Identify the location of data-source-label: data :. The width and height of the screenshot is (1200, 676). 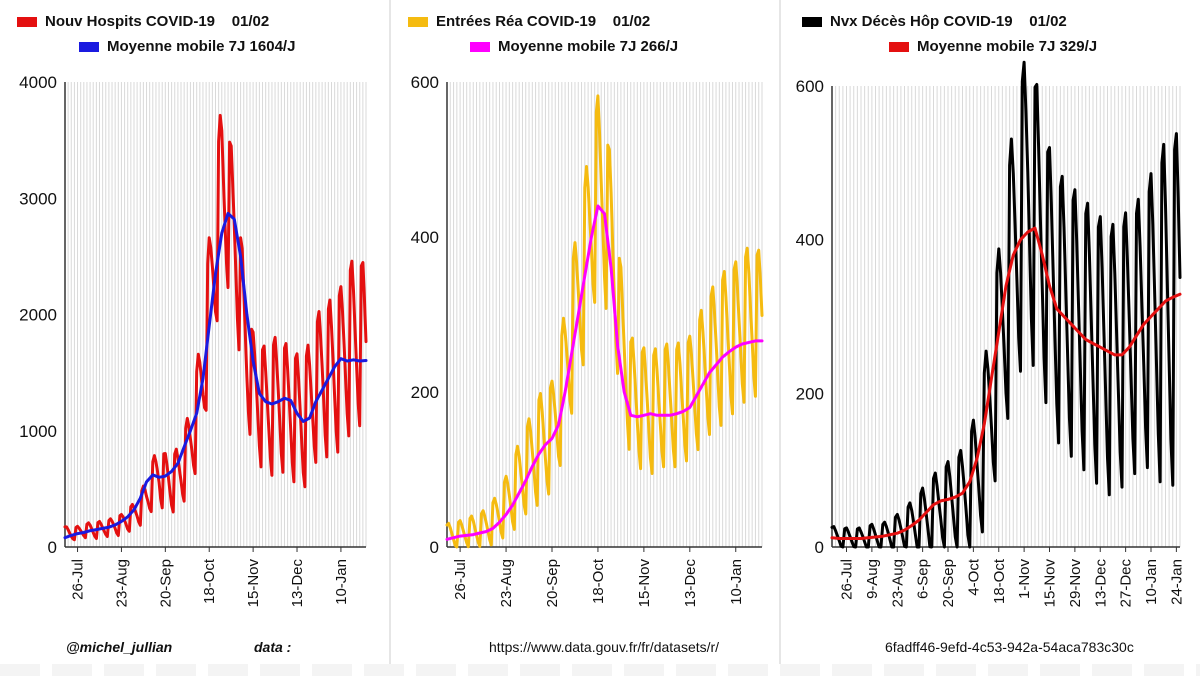
(273, 647).